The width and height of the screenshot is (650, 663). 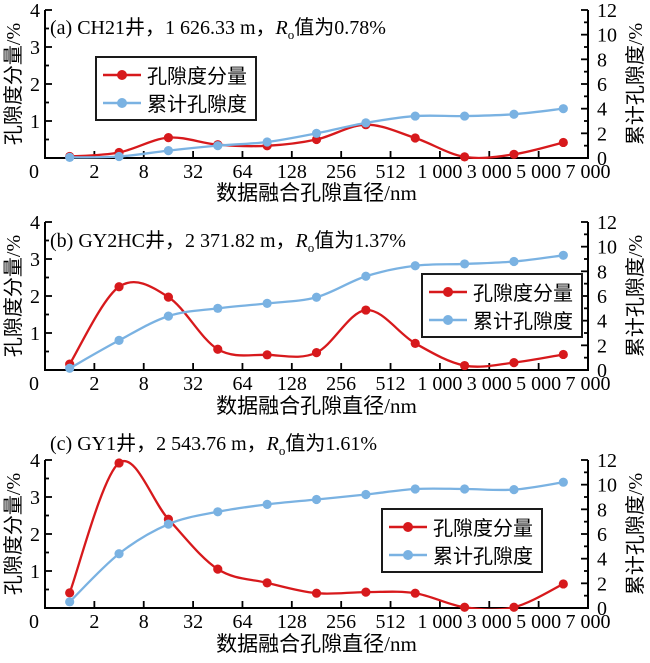 I want to click on y-left-axis-title-text: 孔隙度分量/%, so click(x=14, y=296).